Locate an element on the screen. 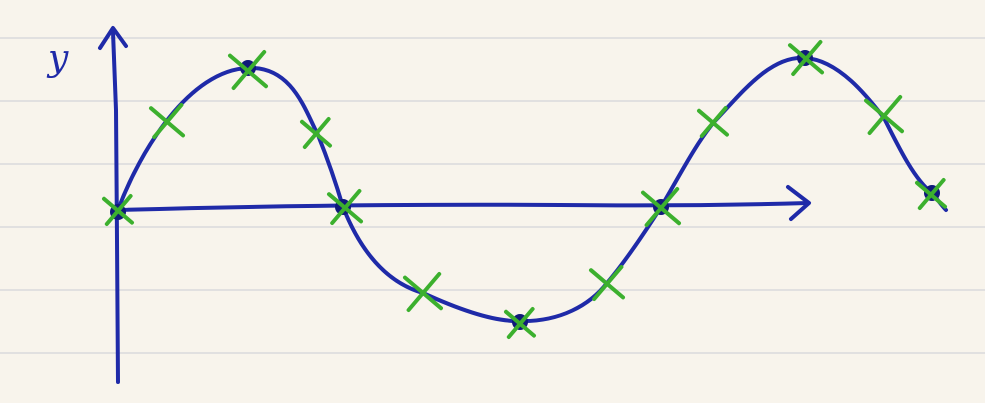 The width and height of the screenshot is (985, 403). x-axis is located at coordinates (463, 206).